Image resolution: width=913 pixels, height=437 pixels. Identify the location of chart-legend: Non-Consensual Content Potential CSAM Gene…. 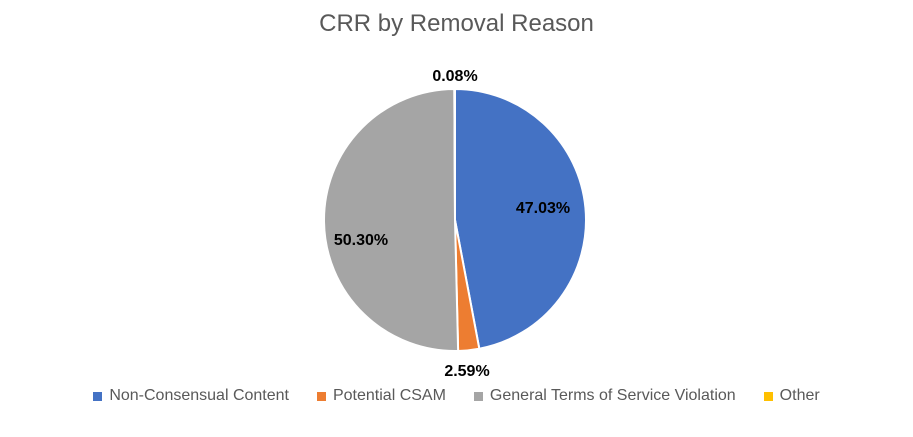
(456, 396).